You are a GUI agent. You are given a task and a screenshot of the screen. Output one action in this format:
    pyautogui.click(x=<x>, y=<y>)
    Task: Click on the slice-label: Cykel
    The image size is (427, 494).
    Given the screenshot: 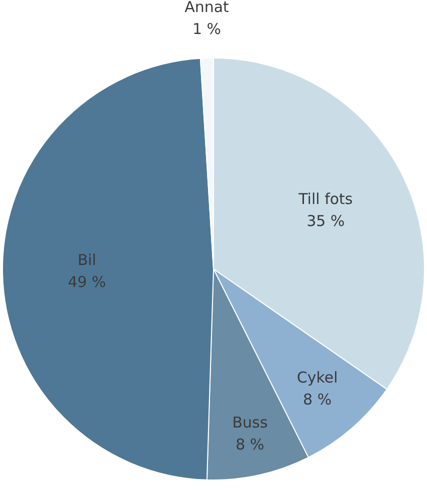 What is the action you would take?
    pyautogui.click(x=317, y=377)
    